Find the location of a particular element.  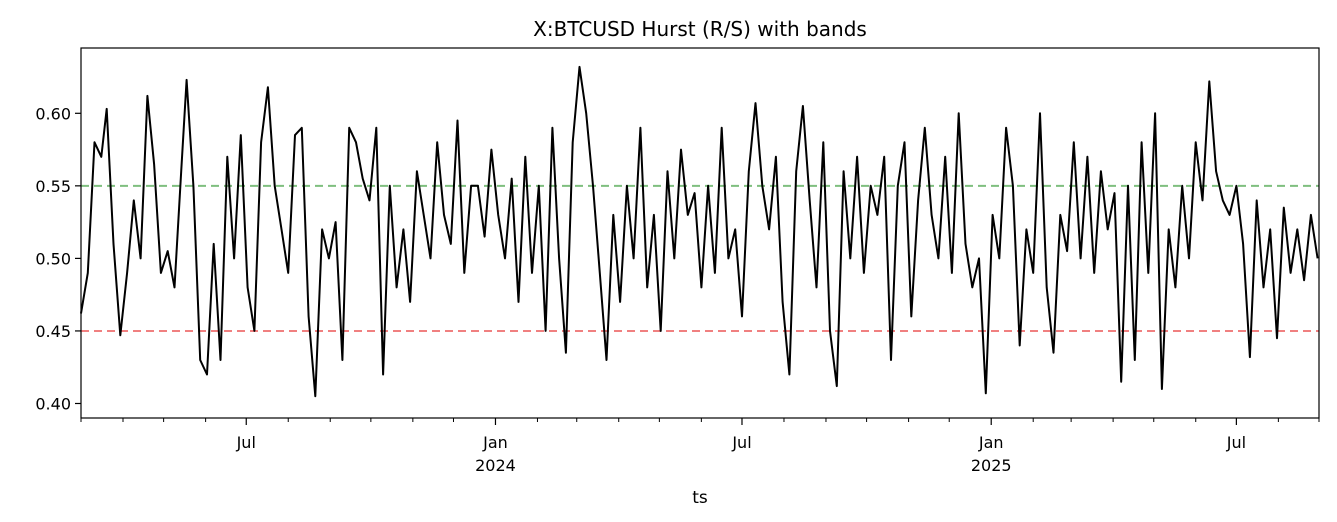

y-axis: 0.40 0.45 0.50 0.55 0.60 is located at coordinates (58, 258).